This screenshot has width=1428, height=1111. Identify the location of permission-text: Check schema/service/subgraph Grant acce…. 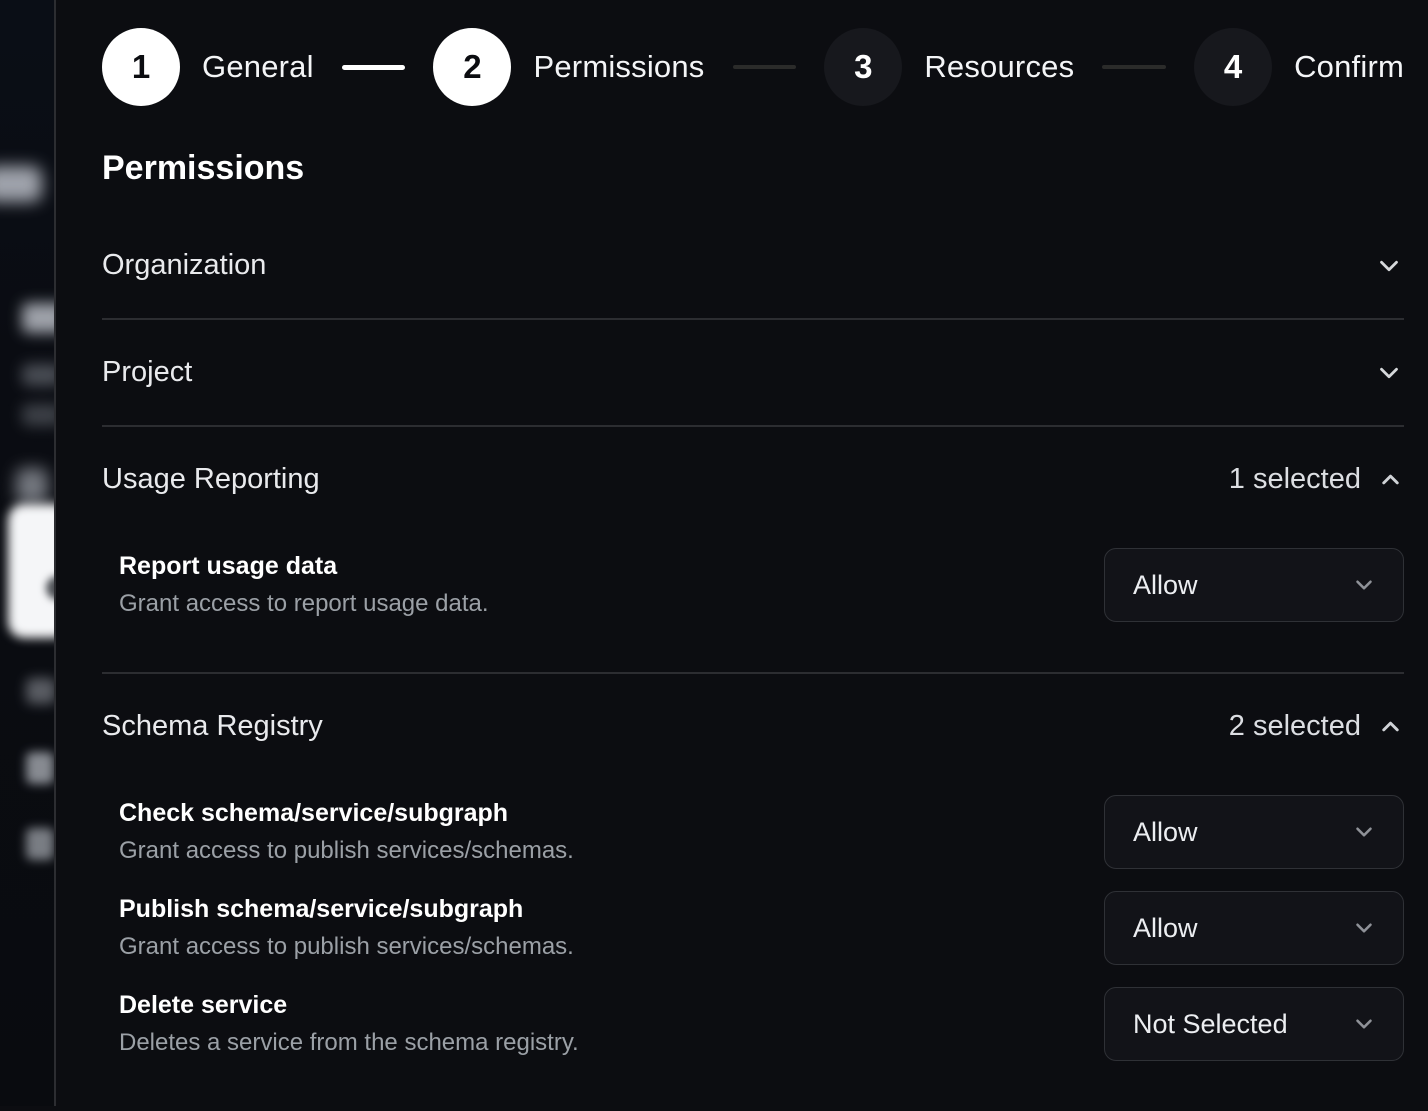
(346, 832).